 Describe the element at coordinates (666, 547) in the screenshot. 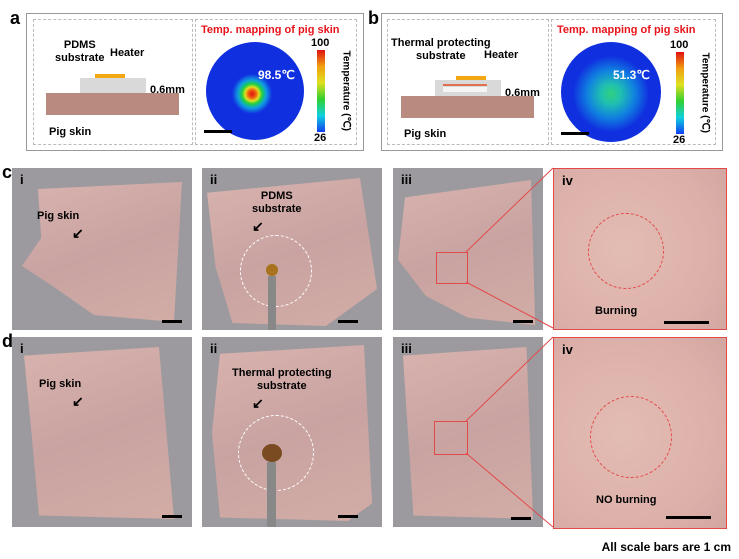

I see `footer-note: All scale bars are 1 cm` at that location.